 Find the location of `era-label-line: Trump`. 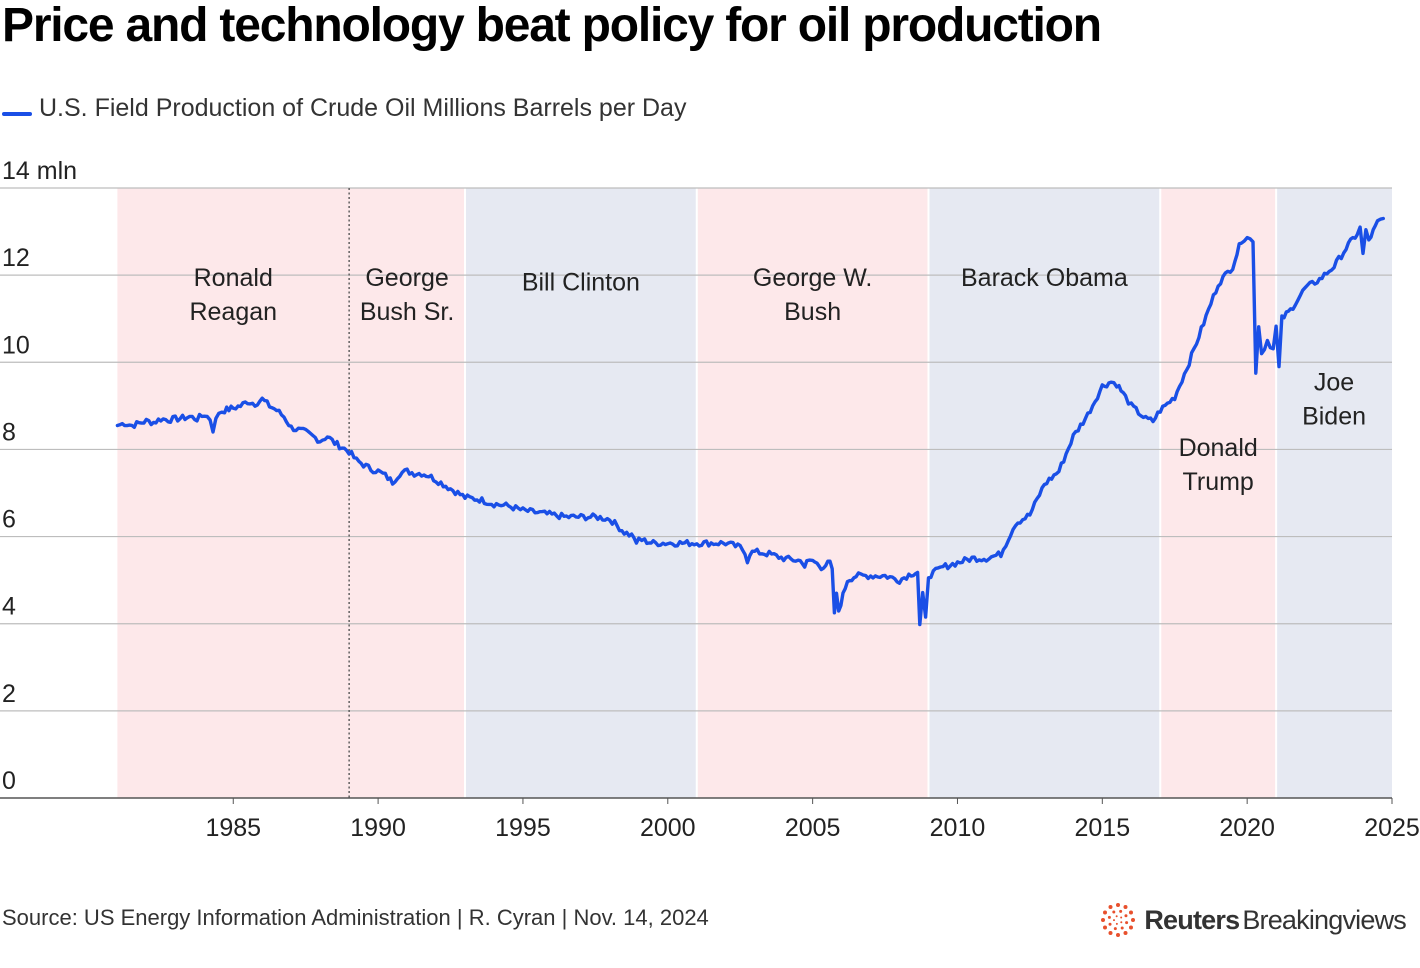

era-label-line: Trump is located at coordinates (1218, 482).